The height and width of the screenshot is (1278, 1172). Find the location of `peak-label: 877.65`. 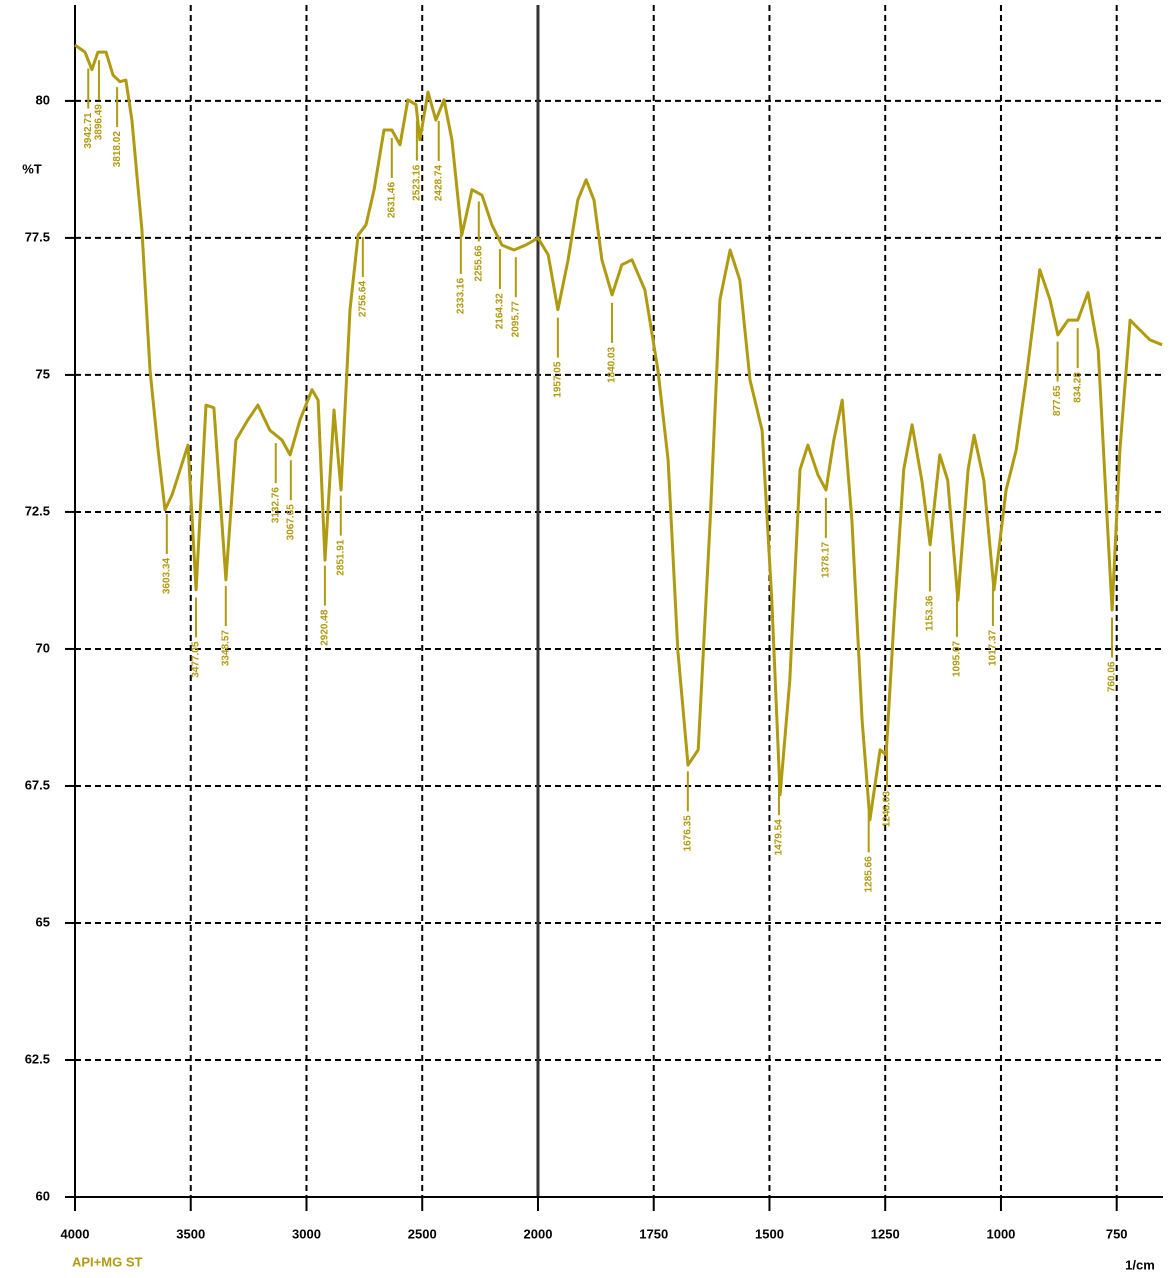

peak-label: 877.65 is located at coordinates (1057, 400).